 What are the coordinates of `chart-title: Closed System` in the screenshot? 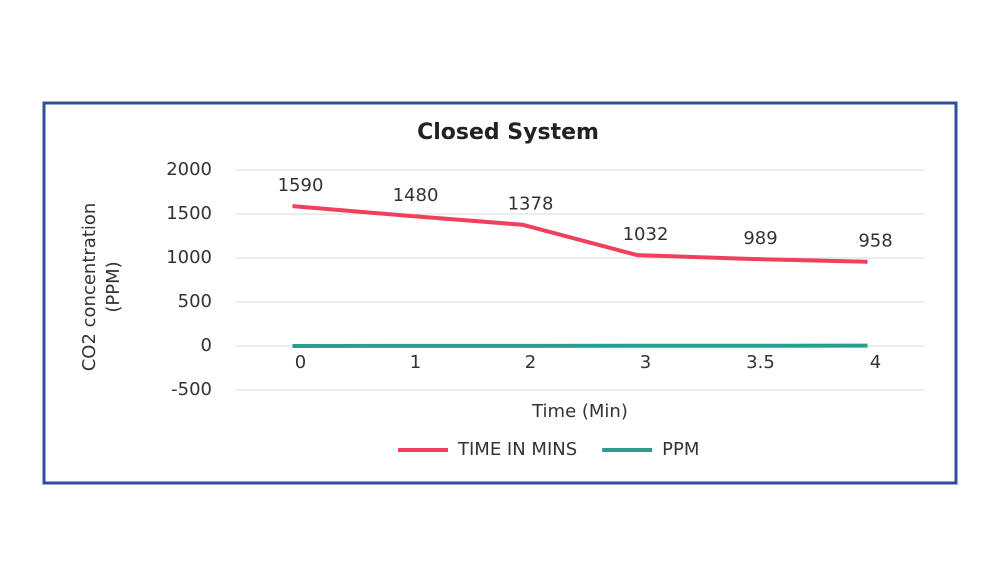 It's located at (508, 132).